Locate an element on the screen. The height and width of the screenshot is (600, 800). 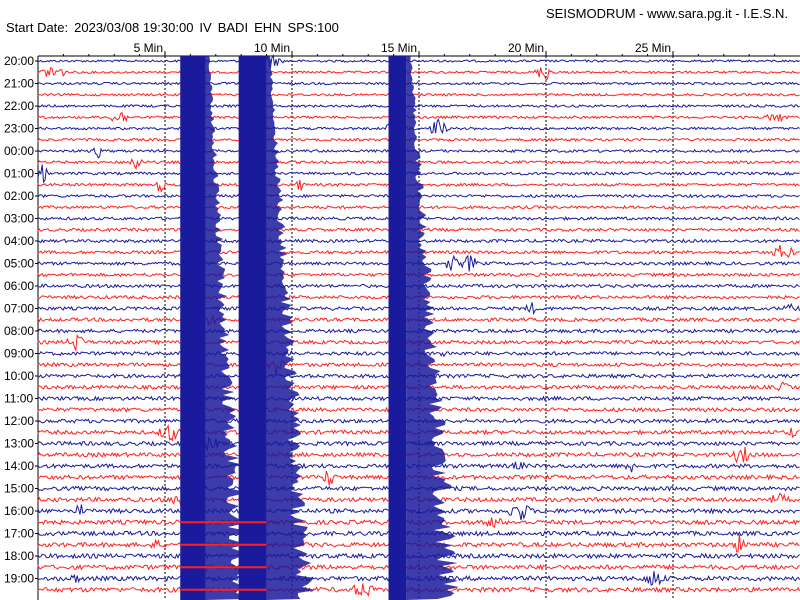
hour-label-0100: 01:00 is located at coordinates (19, 174).